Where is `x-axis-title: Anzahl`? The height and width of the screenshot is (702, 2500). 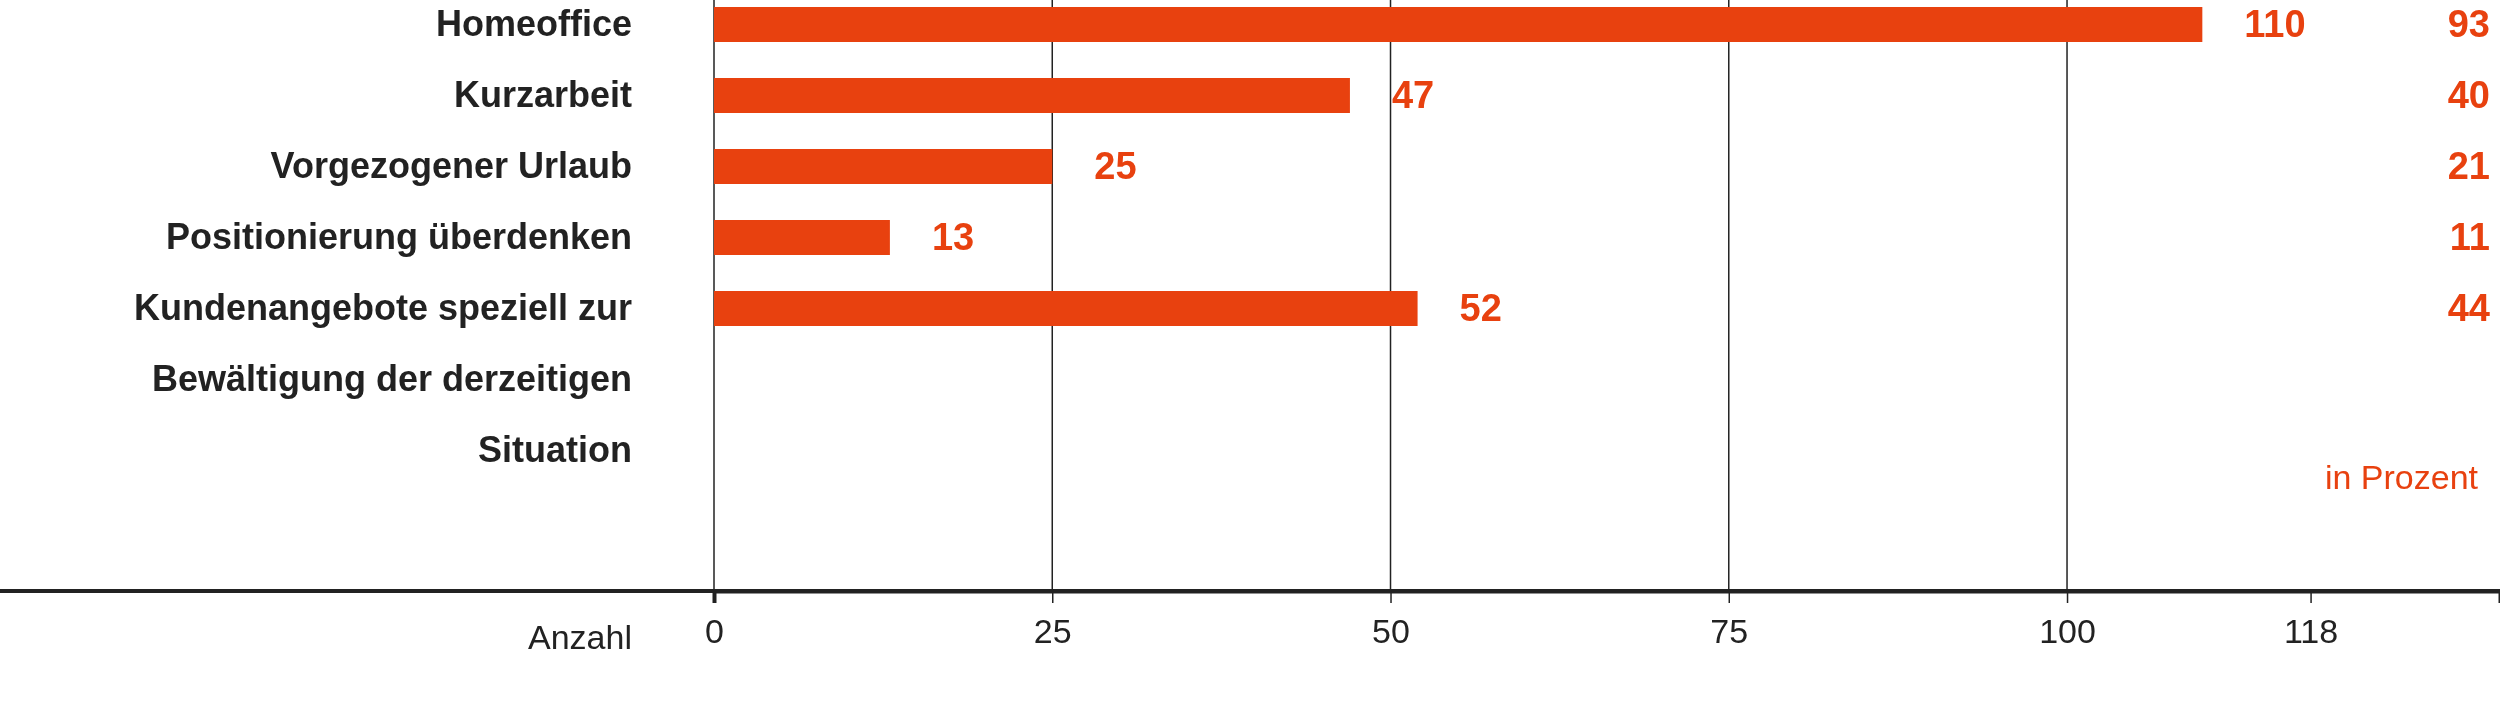
x-axis-title: Anzahl is located at coordinates (580, 637).